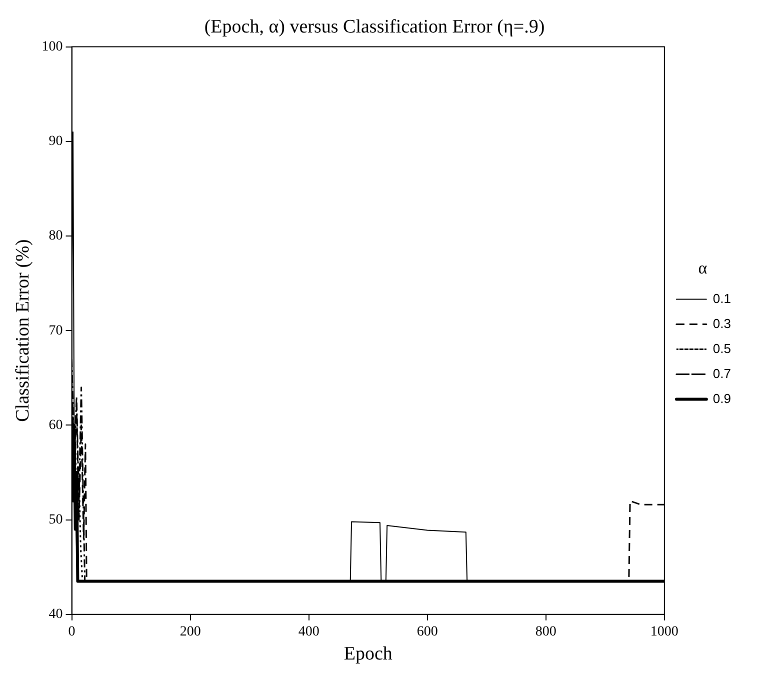  What do you see at coordinates (55, 236) in the screenshot?
I see `y-tick-label: 80` at bounding box center [55, 236].